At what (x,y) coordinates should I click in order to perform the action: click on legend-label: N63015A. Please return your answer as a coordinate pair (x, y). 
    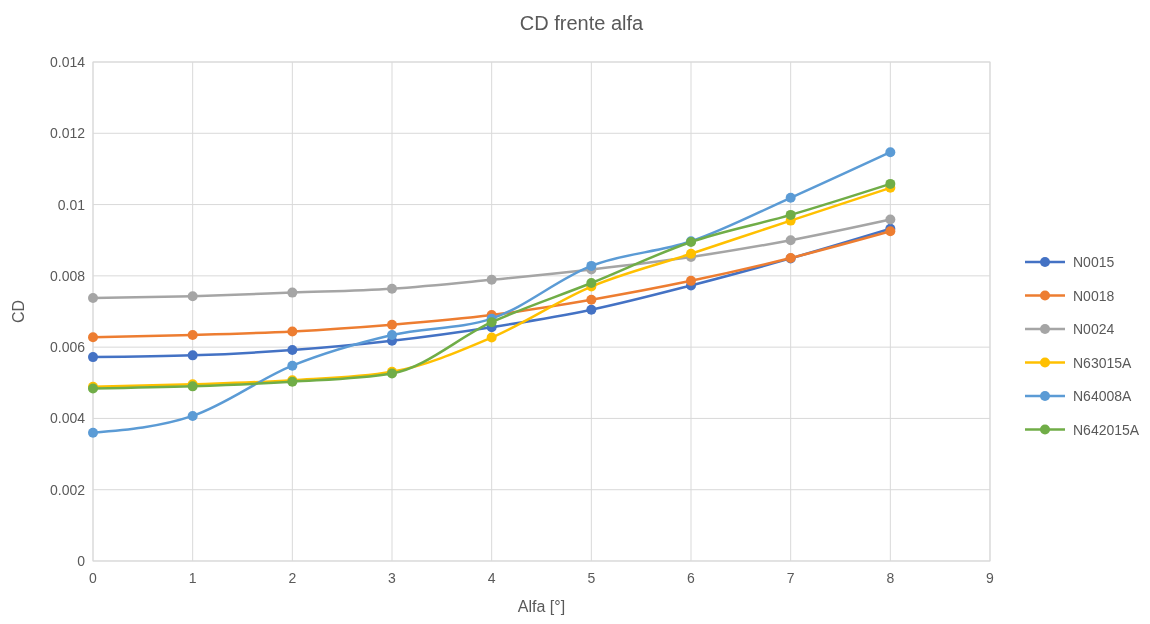
    Looking at the image, I should click on (1103, 362).